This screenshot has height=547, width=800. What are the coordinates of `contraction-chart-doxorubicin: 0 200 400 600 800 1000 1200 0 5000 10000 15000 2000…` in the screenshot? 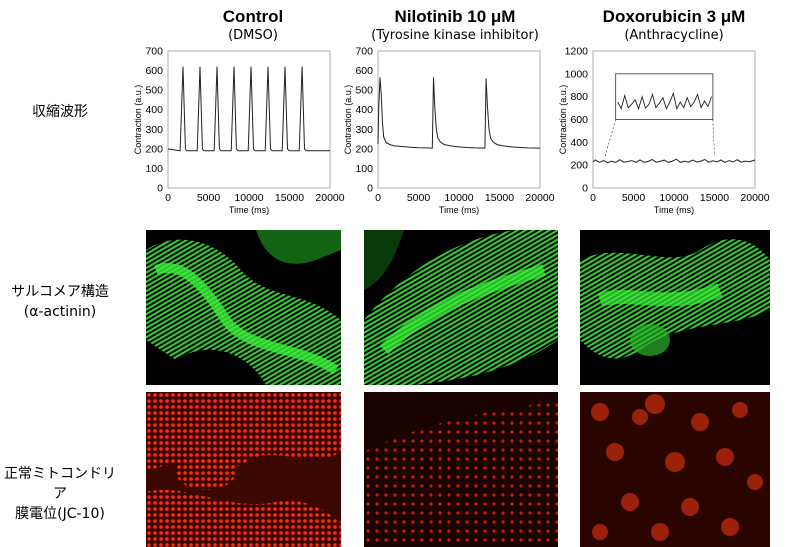 It's located at (664, 131).